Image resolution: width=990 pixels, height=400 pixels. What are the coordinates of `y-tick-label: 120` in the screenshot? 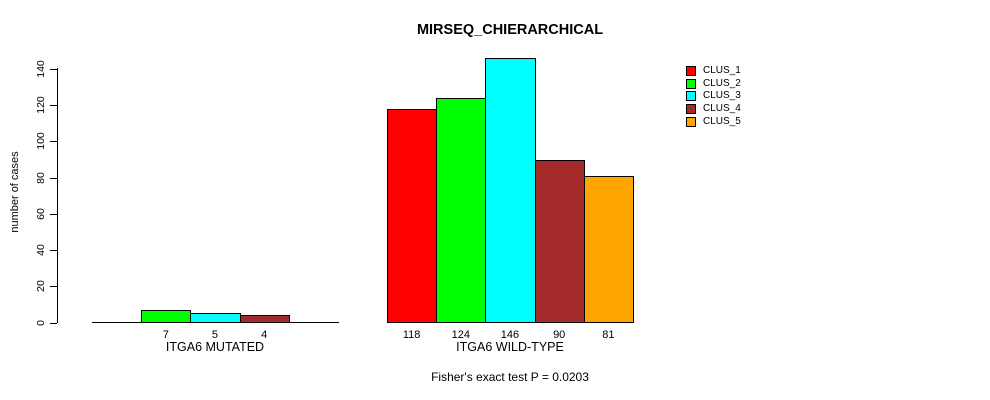 It's located at (41, 105).